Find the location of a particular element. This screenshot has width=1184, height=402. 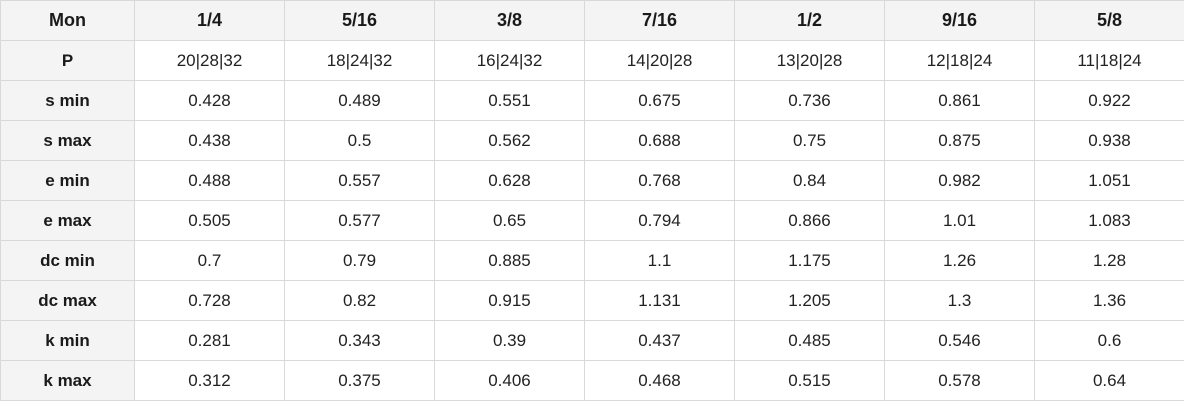

header-row: Mon 1/4 5/16 3/8 7/16 1/2 9/16 5/8 is located at coordinates (592, 20).